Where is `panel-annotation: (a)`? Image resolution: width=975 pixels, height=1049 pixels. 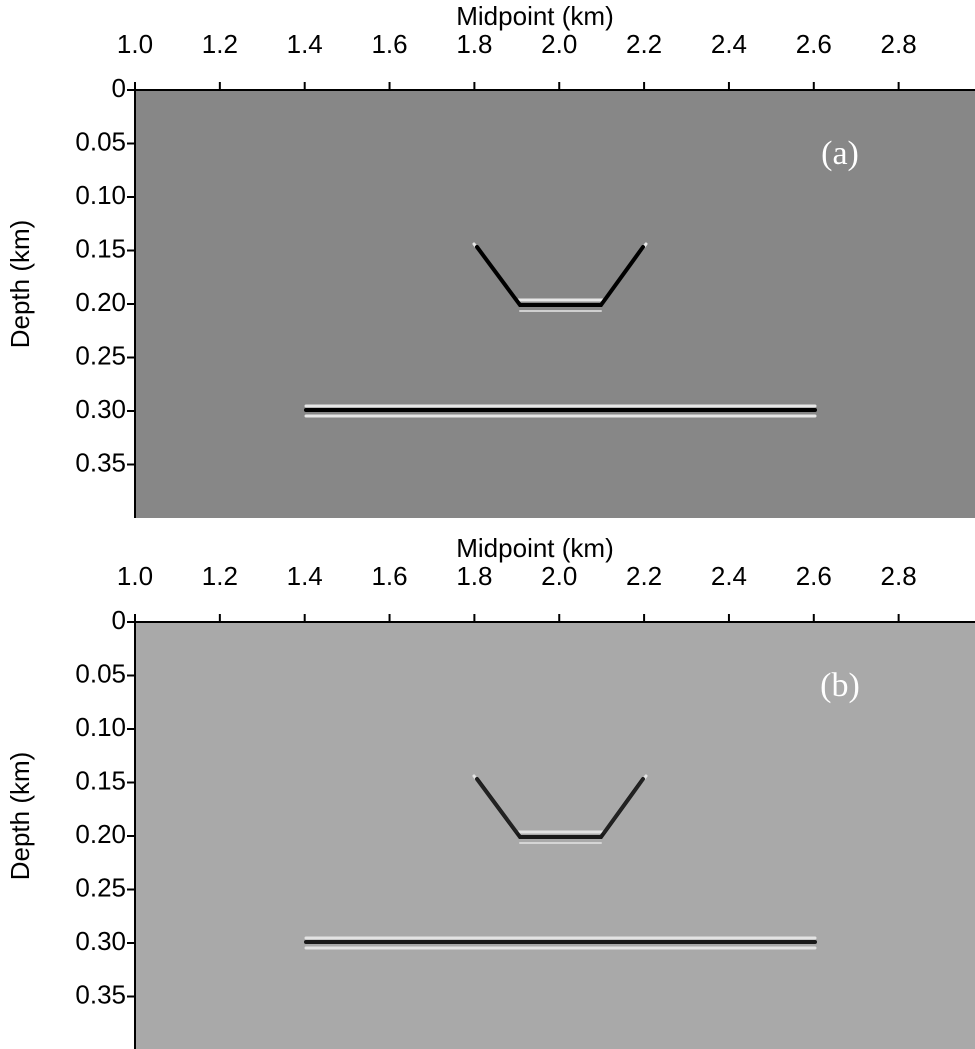 panel-annotation: (a) is located at coordinates (840, 153).